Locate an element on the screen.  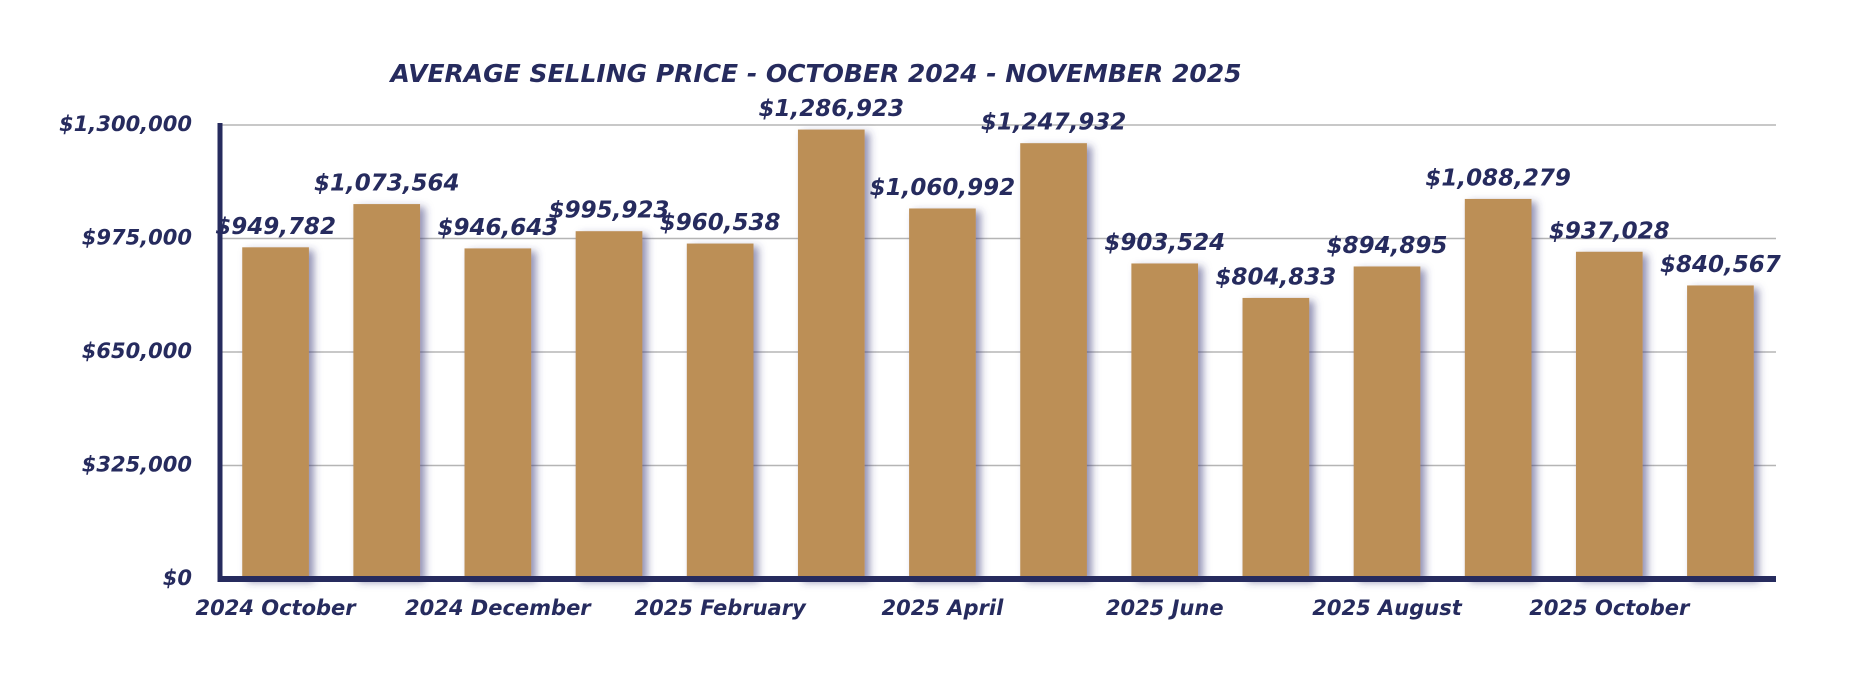
value-label: $946,643 is located at coordinates (497, 228).